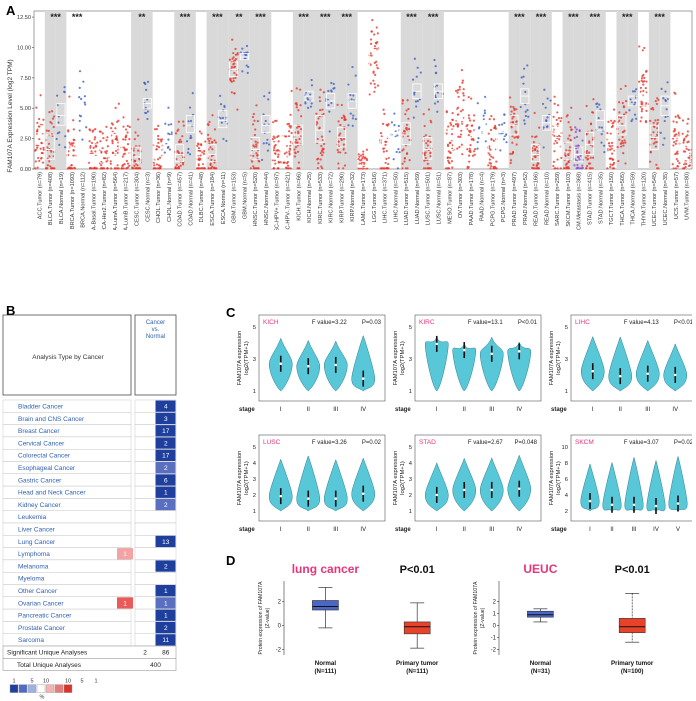  What do you see at coordinates (166, 566) in the screenshot?
I see `down-count: 2` at bounding box center [166, 566].